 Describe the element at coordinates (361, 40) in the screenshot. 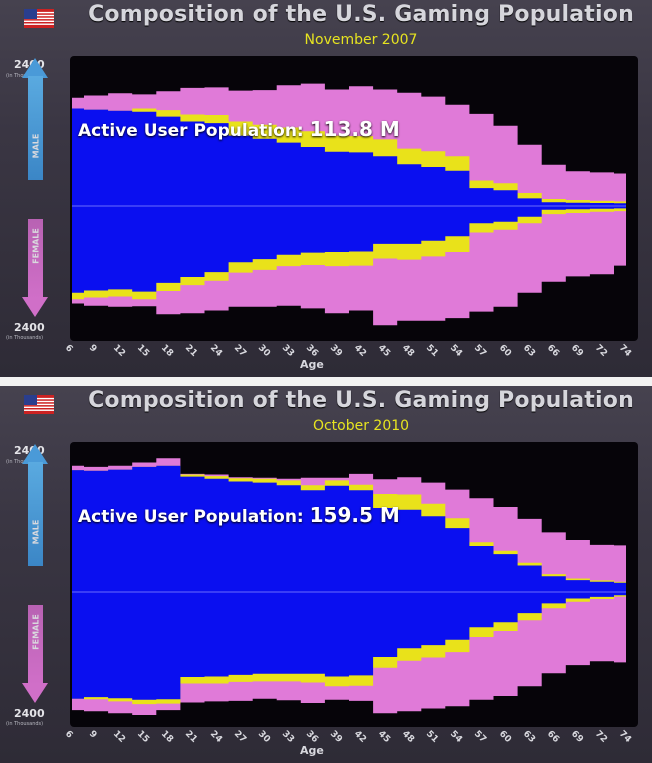

I see `chart-subtitle: November 2007` at that location.